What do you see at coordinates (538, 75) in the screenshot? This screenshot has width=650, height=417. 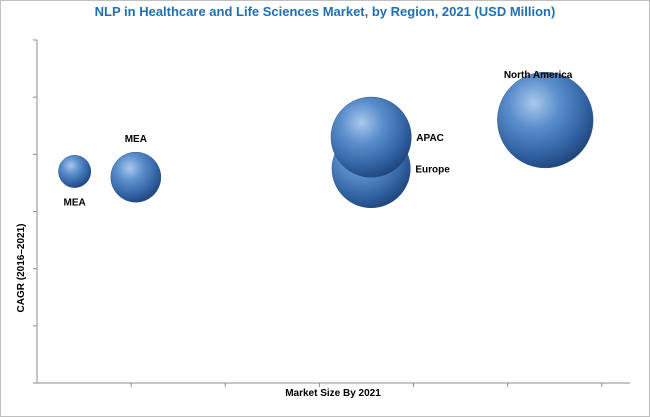 I see `bubble-label-north-america: North America` at bounding box center [538, 75].